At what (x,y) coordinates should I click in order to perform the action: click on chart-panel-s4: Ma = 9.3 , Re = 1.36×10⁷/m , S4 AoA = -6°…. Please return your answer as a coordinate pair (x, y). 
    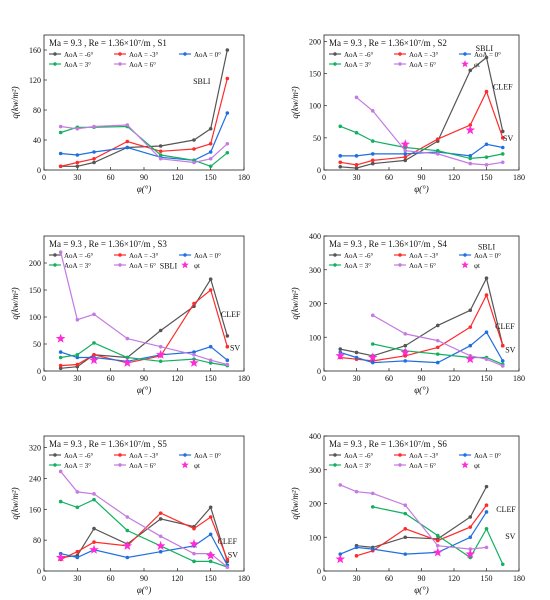
    Looking at the image, I should click on (407, 313).